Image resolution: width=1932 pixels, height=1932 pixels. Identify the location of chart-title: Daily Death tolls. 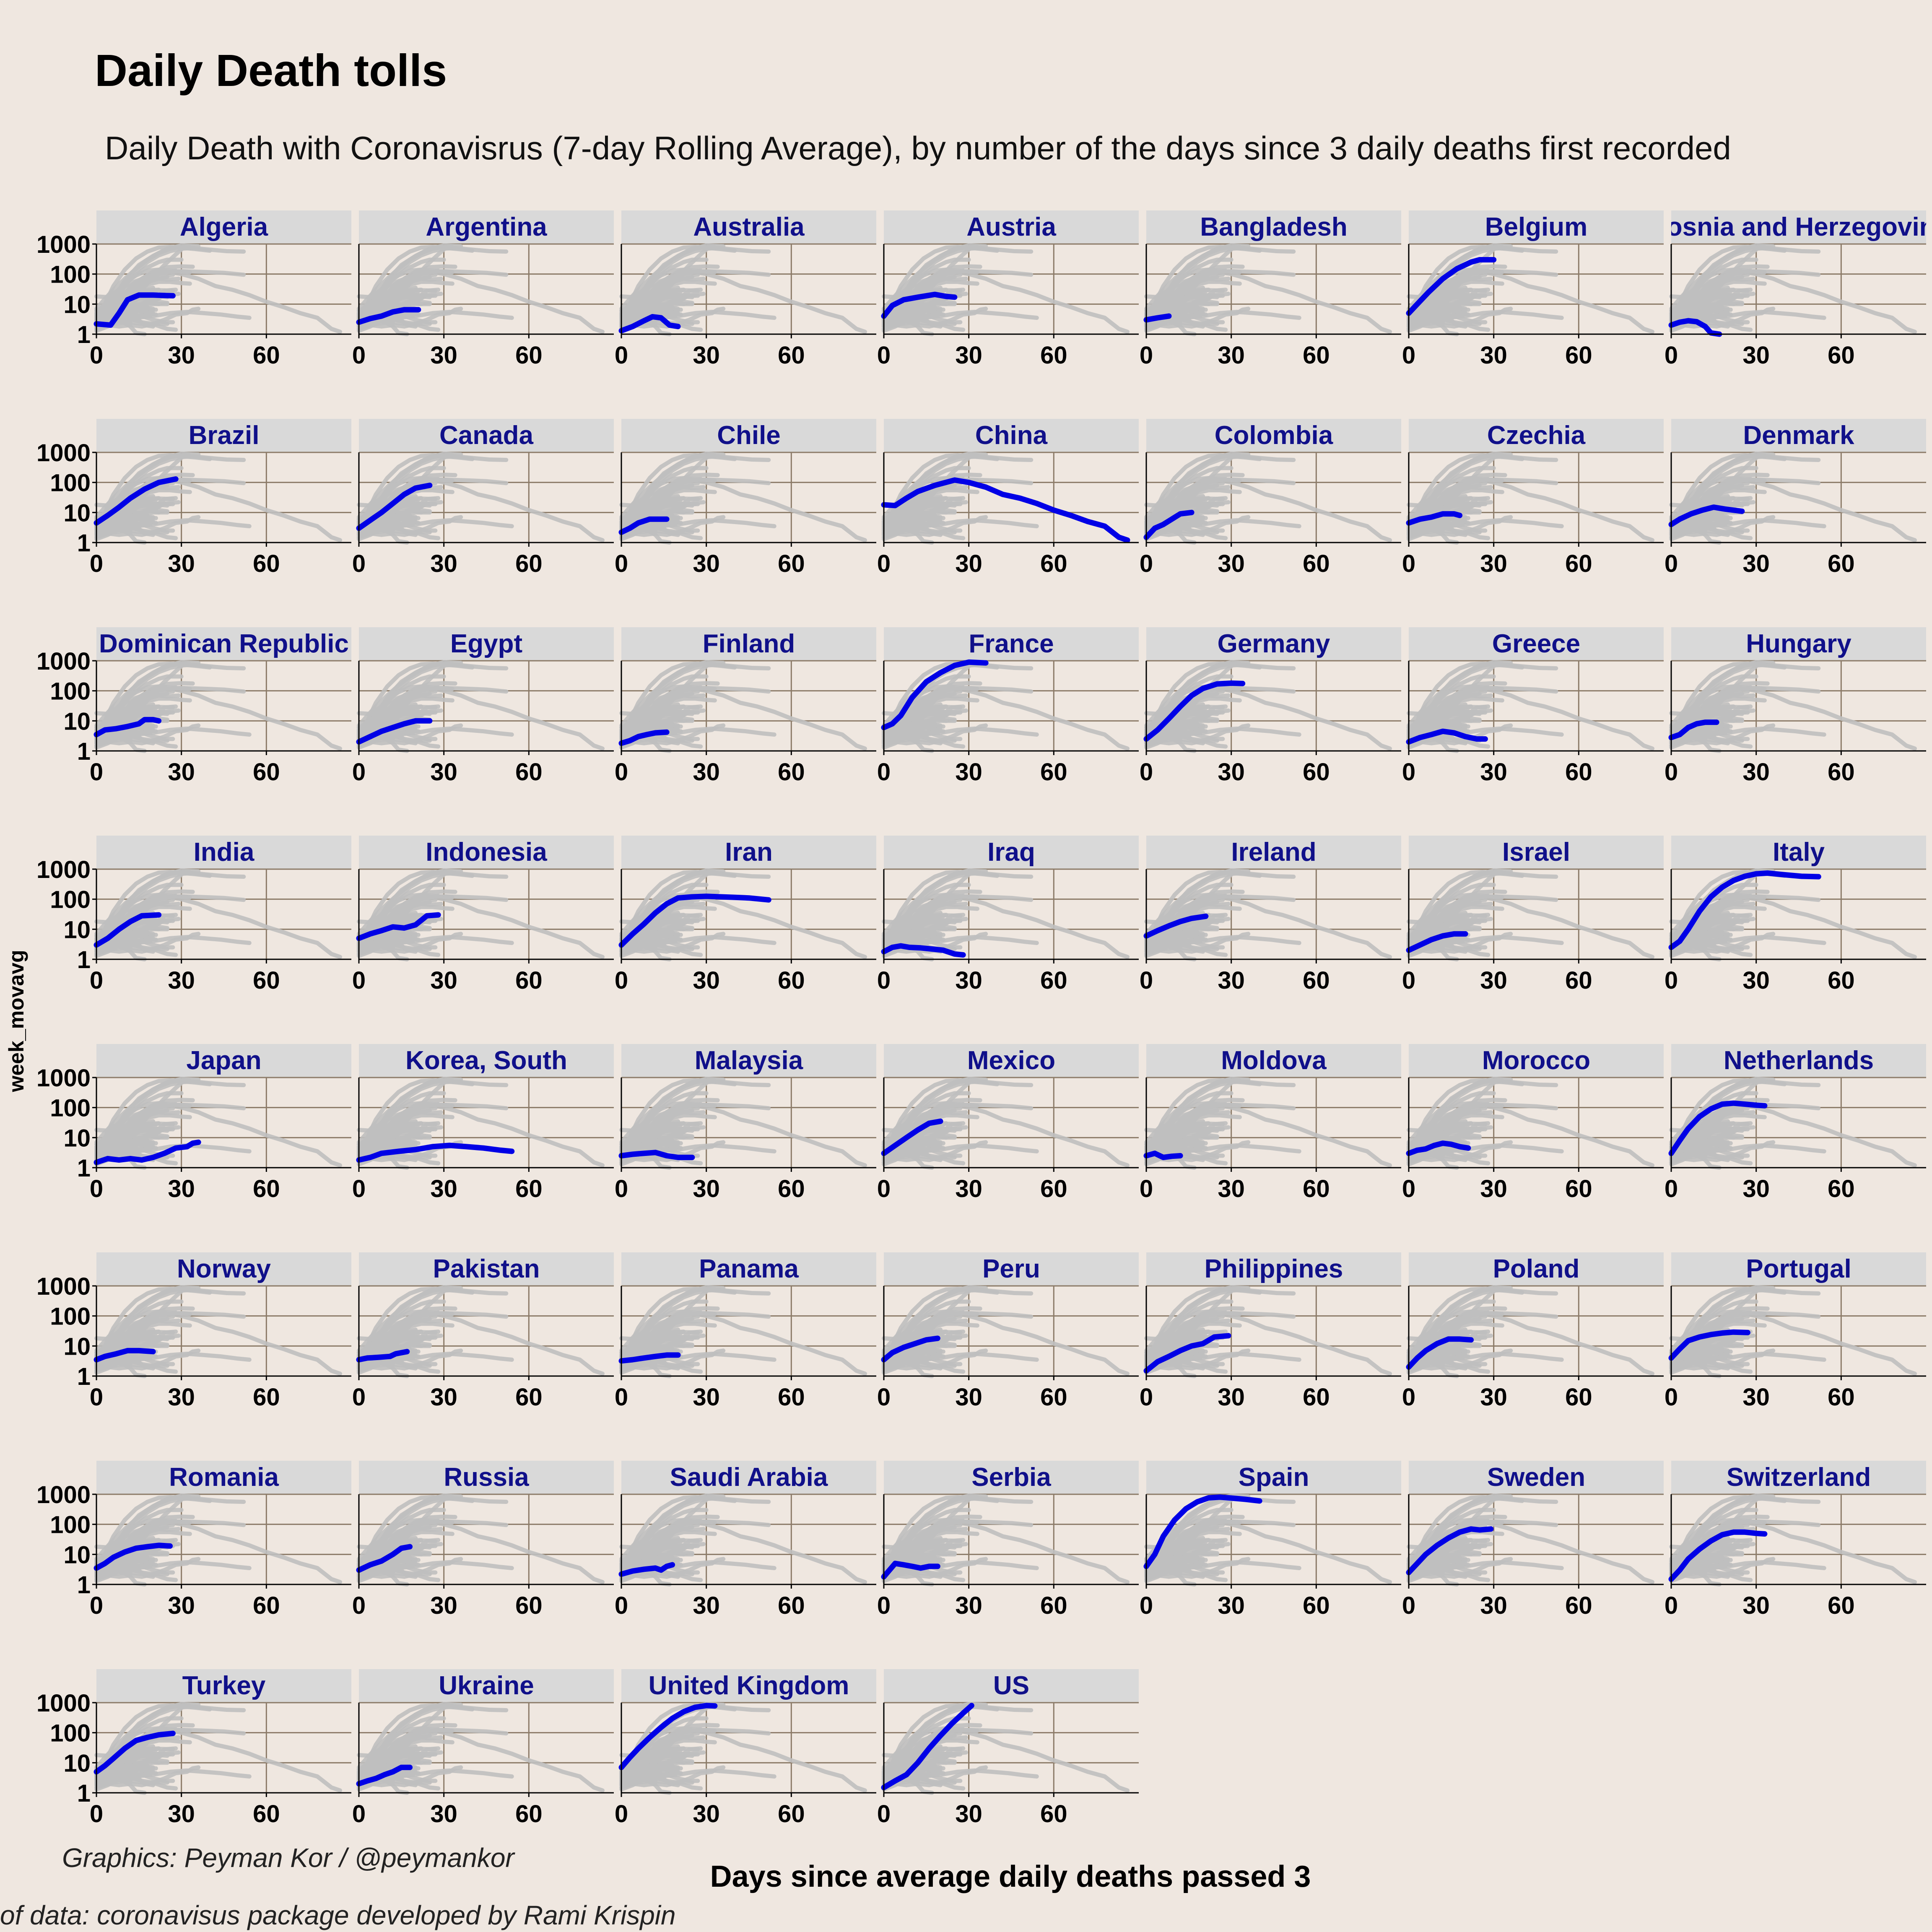
(271, 70).